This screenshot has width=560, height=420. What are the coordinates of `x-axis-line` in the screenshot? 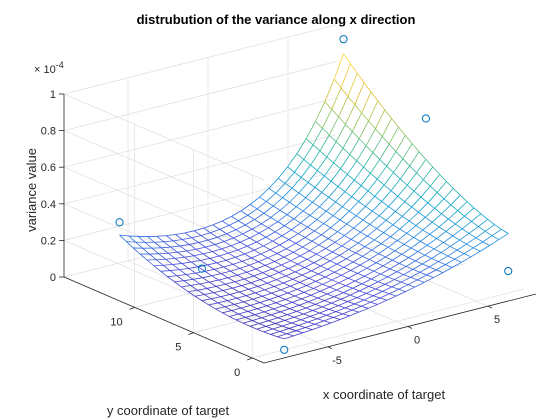 It's located at (400, 328).